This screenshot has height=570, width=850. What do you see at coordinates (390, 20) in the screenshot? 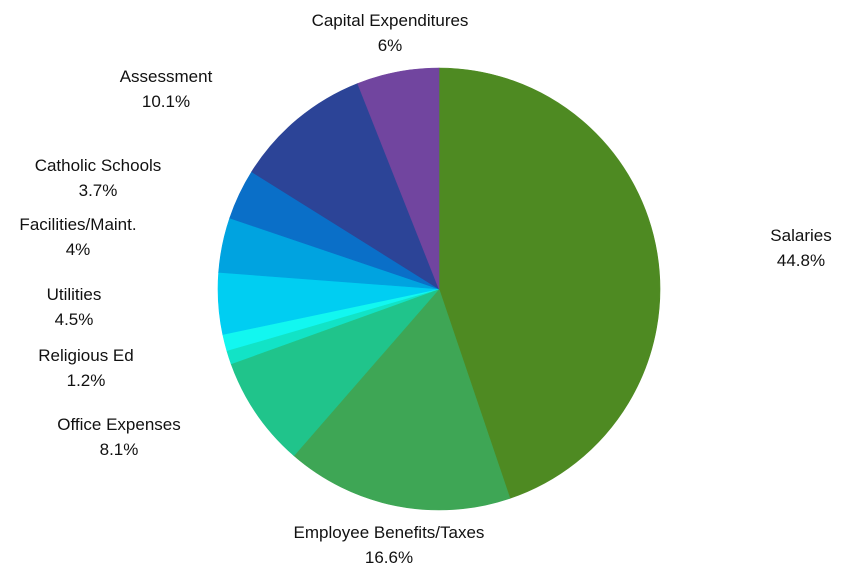
I see `label-name: Capital Expenditures` at bounding box center [390, 20].